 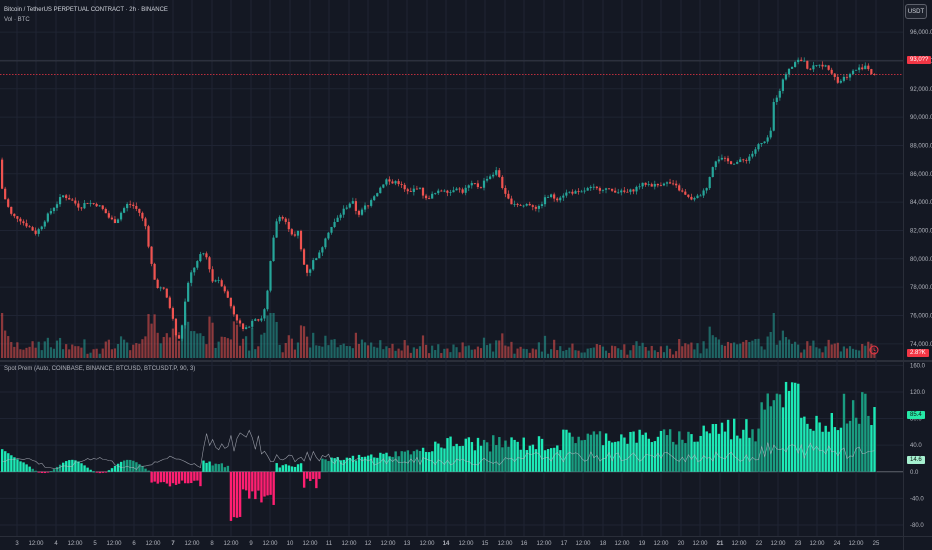 What do you see at coordinates (916, 11) in the screenshot?
I see `currency-button: USDT` at bounding box center [916, 11].